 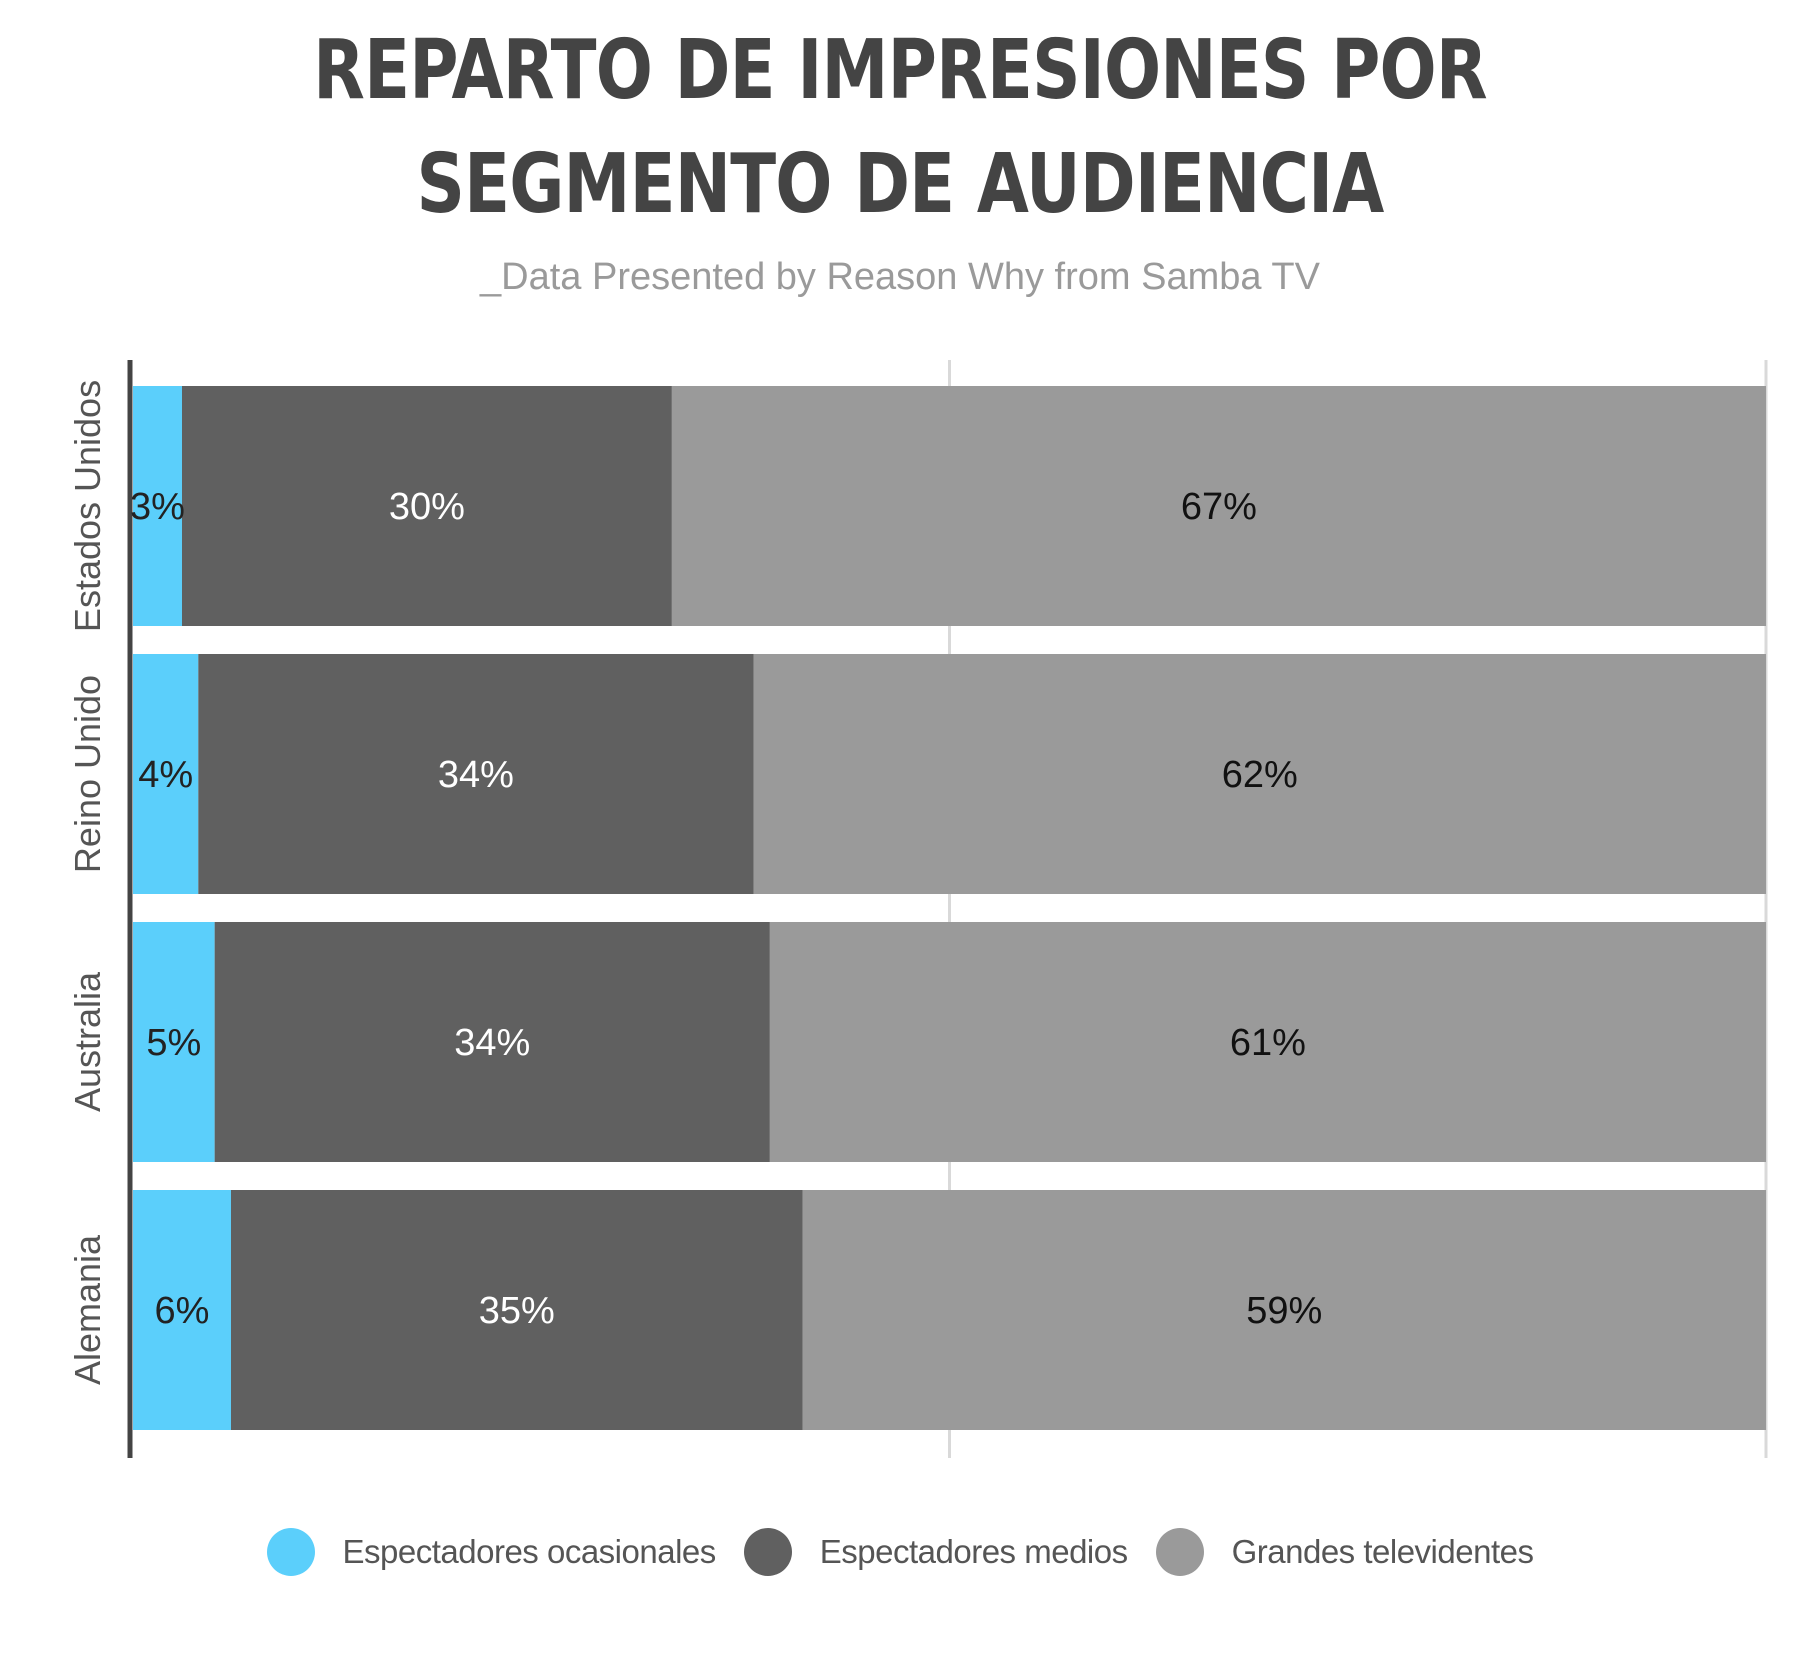 I want to click on category-label: Australia, so click(x=87, y=1041).